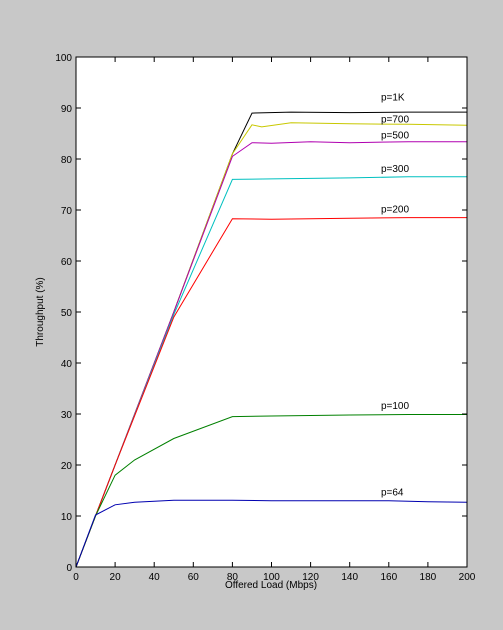 The image size is (503, 630). I want to click on series-label: p=1K, so click(393, 97).